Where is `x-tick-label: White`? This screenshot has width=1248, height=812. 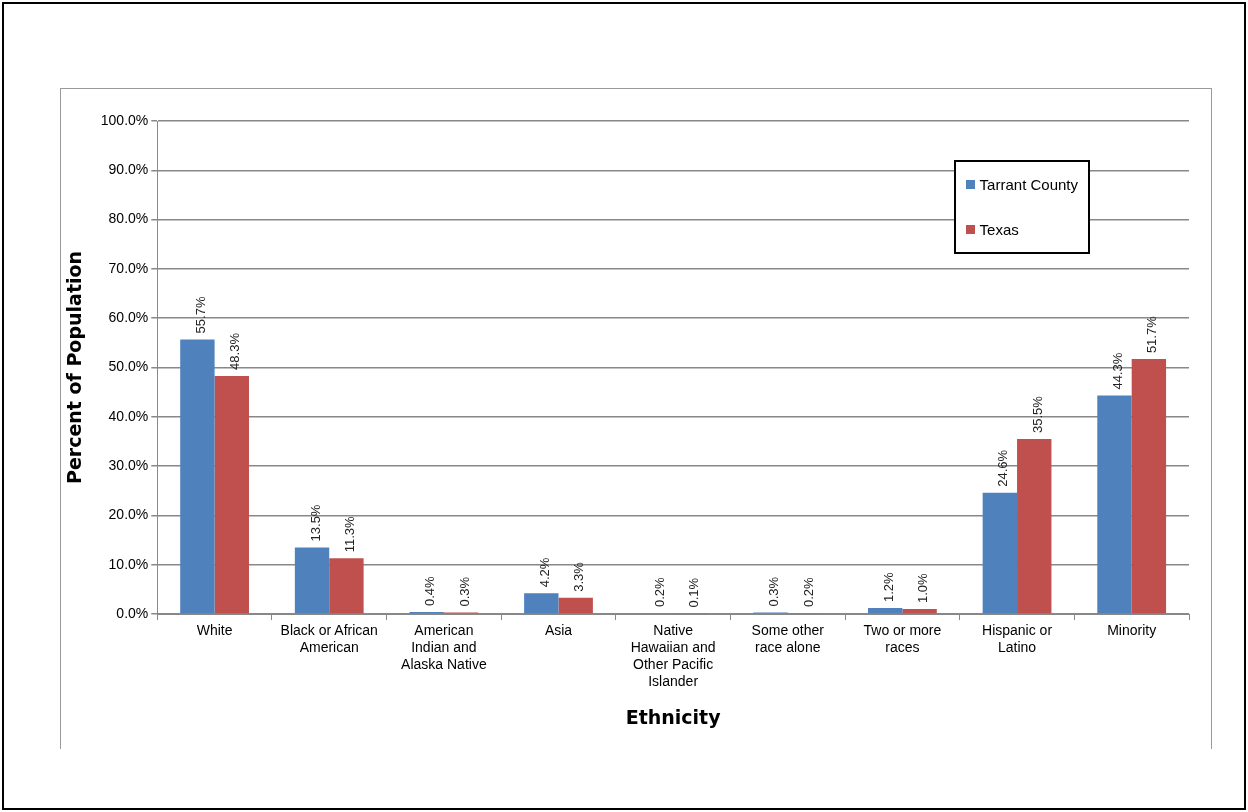
x-tick-label: White is located at coordinates (214, 630).